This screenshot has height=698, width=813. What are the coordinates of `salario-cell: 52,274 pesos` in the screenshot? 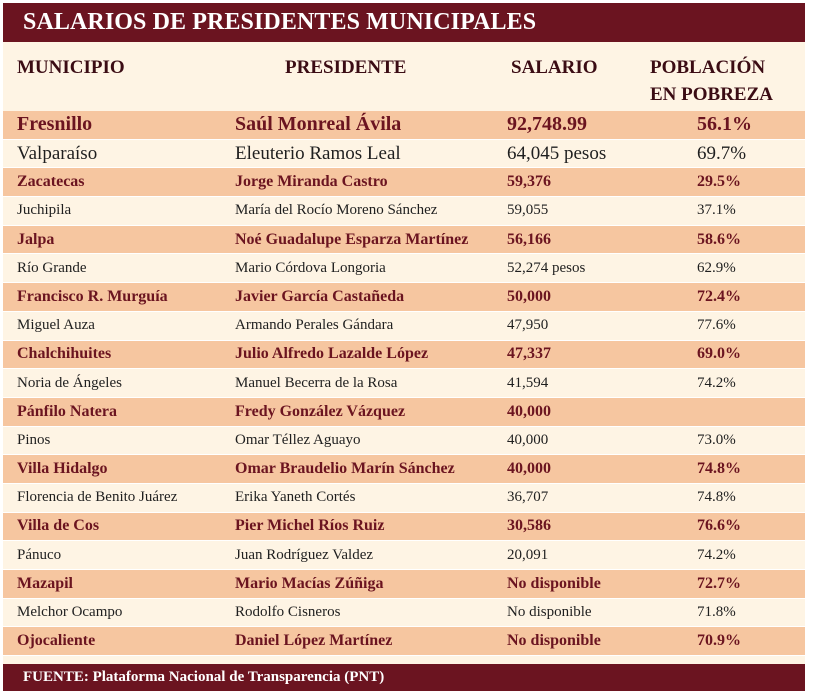 It's located at (546, 267).